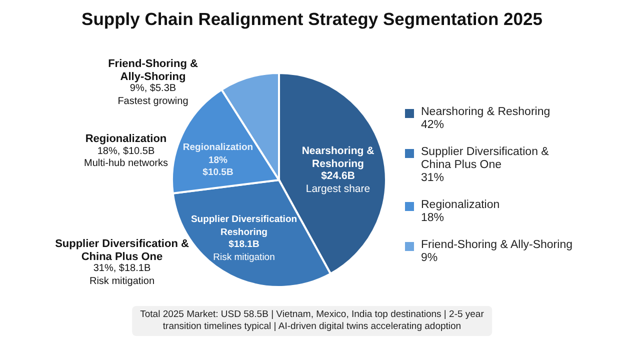  Describe the element at coordinates (430, 258) in the screenshot. I see `data-label: 9%` at that location.